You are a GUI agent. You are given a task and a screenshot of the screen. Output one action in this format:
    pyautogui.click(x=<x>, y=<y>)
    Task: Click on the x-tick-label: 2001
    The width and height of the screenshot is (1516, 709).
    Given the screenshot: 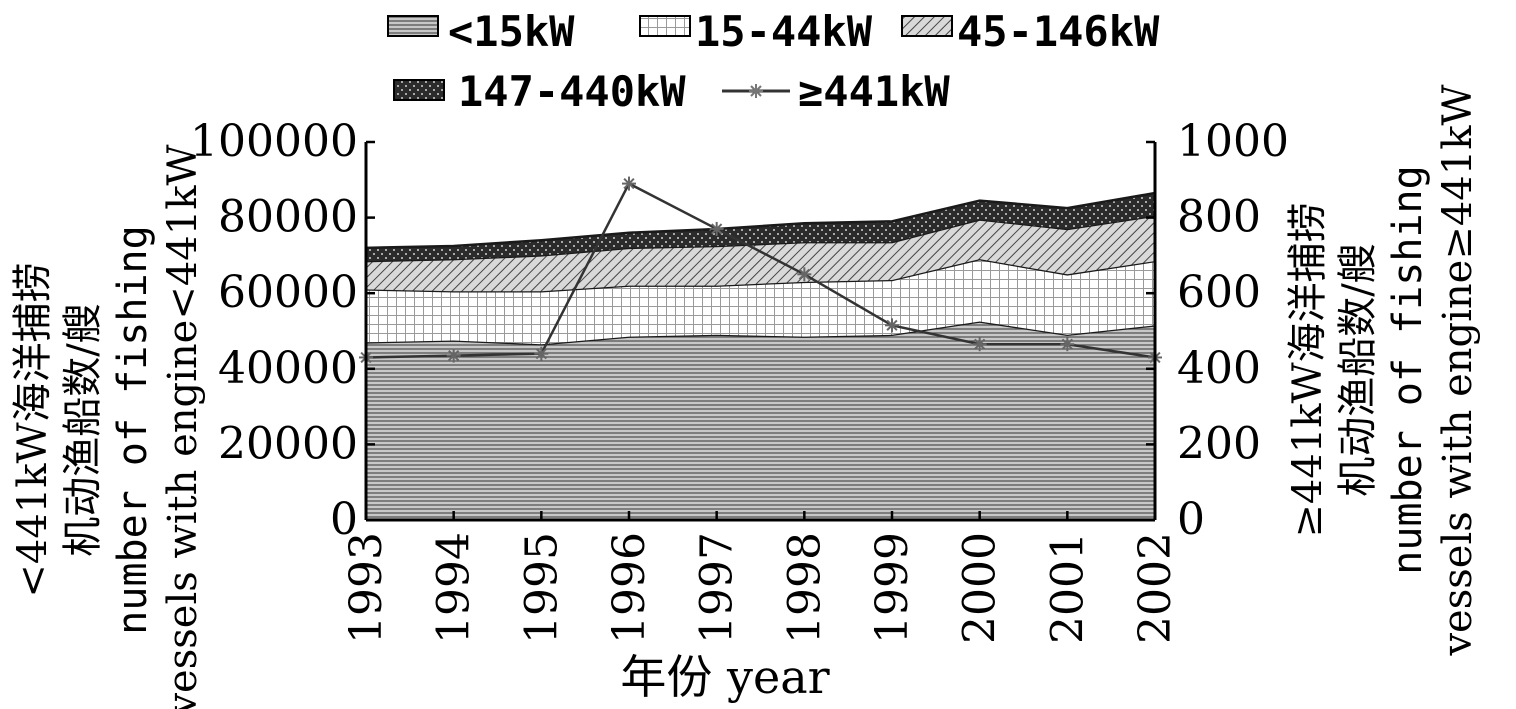 What is the action you would take?
    pyautogui.click(x=1067, y=588)
    